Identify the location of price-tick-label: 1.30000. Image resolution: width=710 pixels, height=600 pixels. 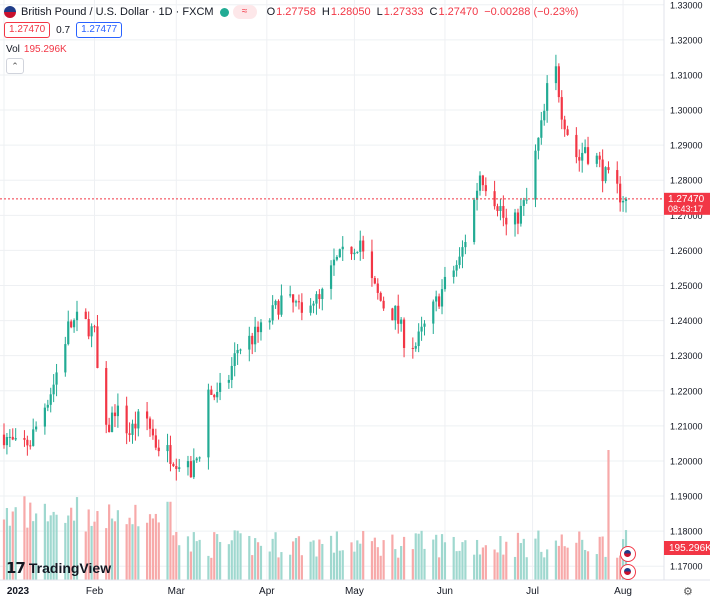
(686, 111).